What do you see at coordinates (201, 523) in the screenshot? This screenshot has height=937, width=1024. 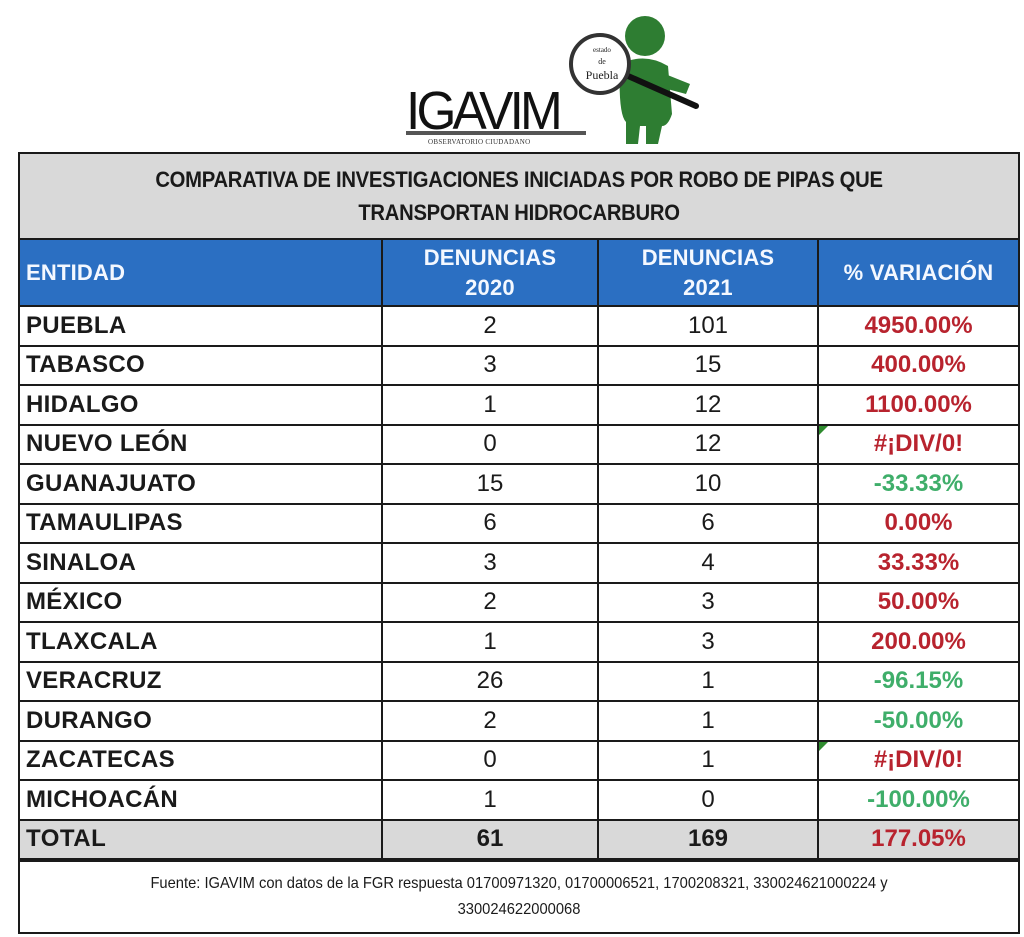 I see `cell-entidad: TAMAULIPAS` at bounding box center [201, 523].